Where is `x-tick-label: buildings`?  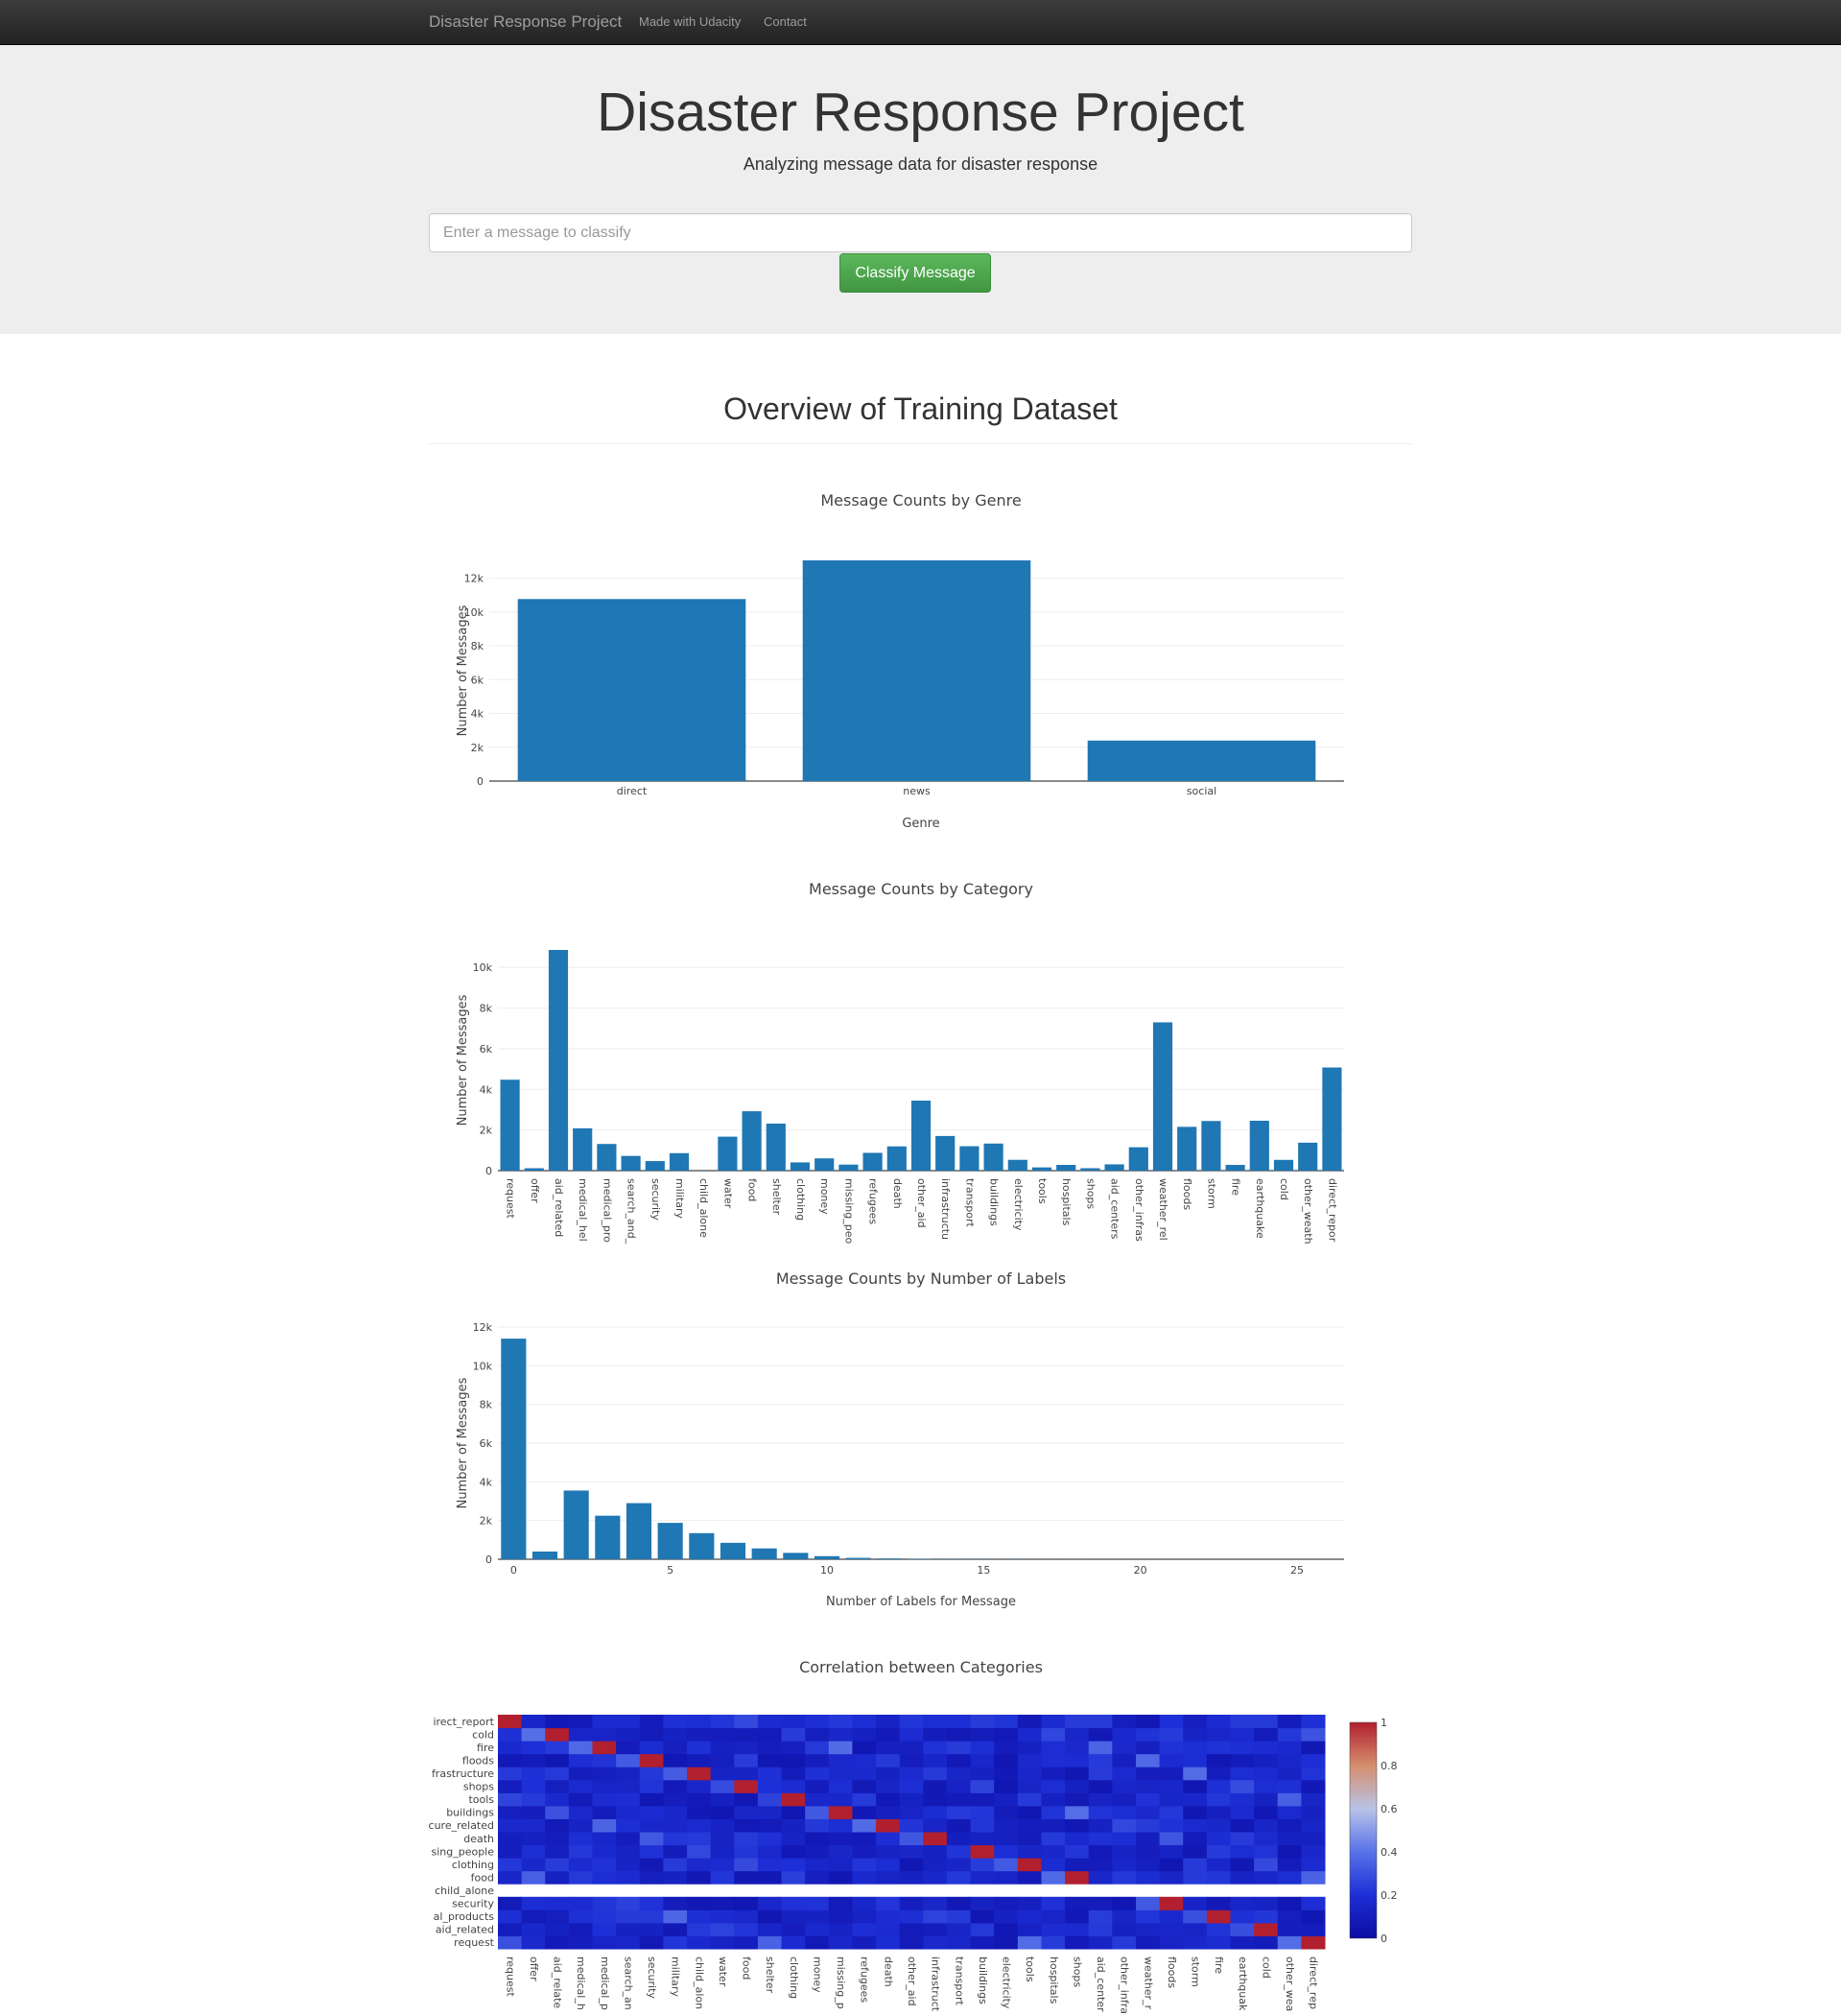
x-tick-label: buildings is located at coordinates (994, 1202).